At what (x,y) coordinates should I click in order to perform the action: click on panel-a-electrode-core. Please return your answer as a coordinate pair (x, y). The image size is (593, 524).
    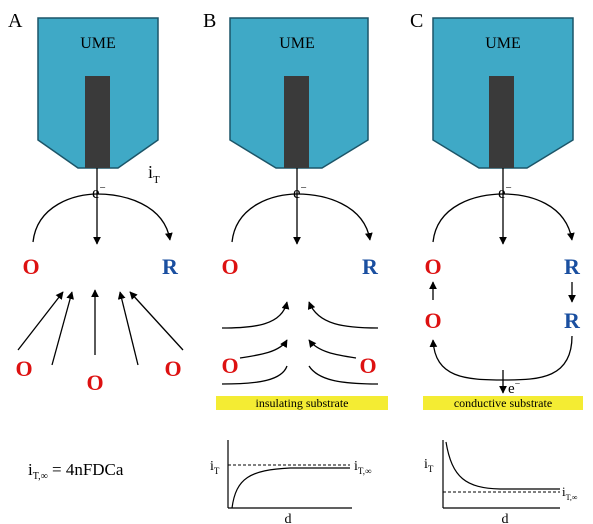
    Looking at the image, I should click on (97, 122).